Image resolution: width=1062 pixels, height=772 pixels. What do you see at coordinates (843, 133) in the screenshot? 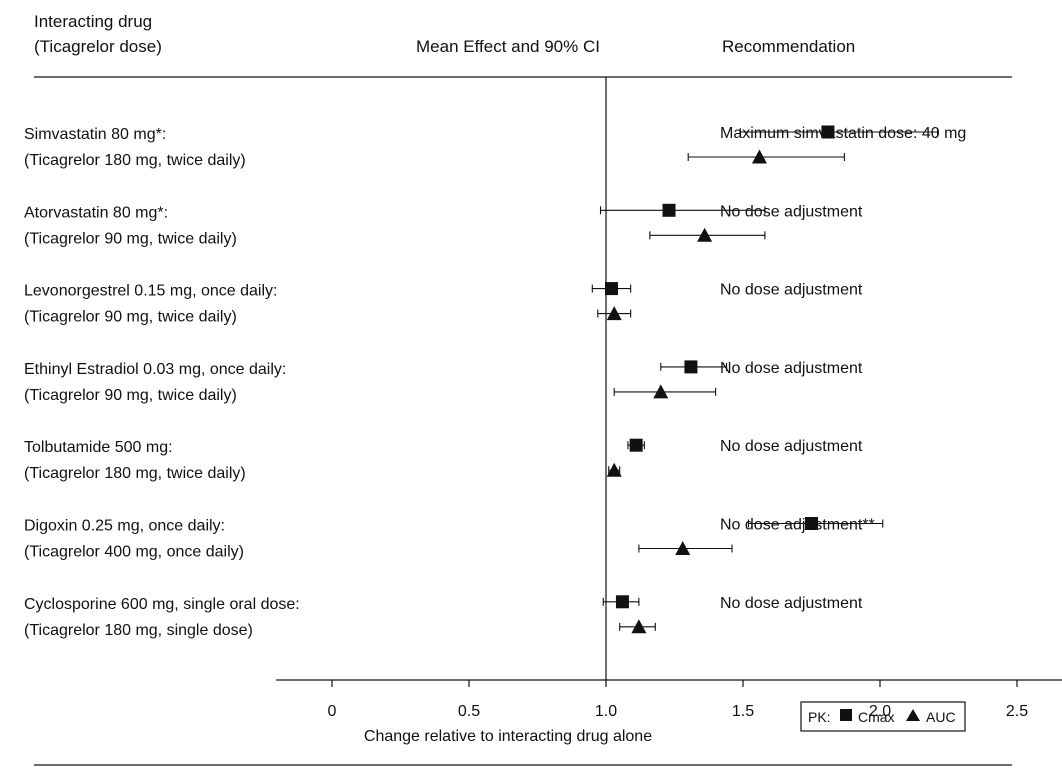
I see `row-recommendation: Maximum simvastatin dose: 40 mg` at bounding box center [843, 133].